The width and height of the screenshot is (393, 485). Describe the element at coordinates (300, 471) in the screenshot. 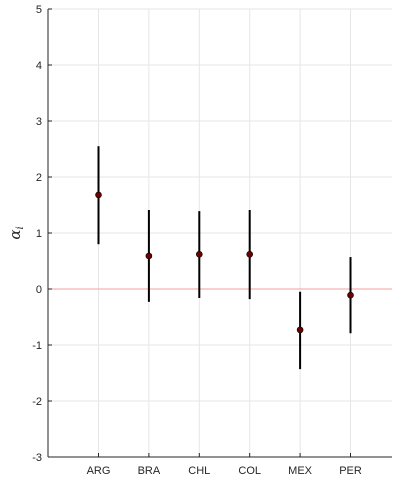

I see `x-tick-label: MEX` at that location.